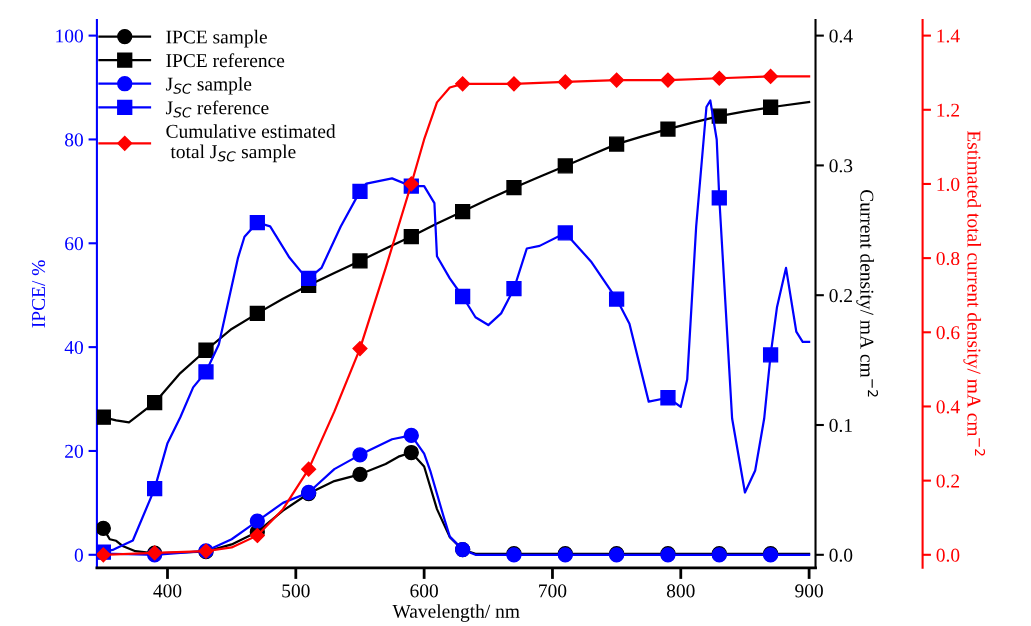  What do you see at coordinates (74, 451) in the screenshot?
I see `y-tick-label: 20` at bounding box center [74, 451].